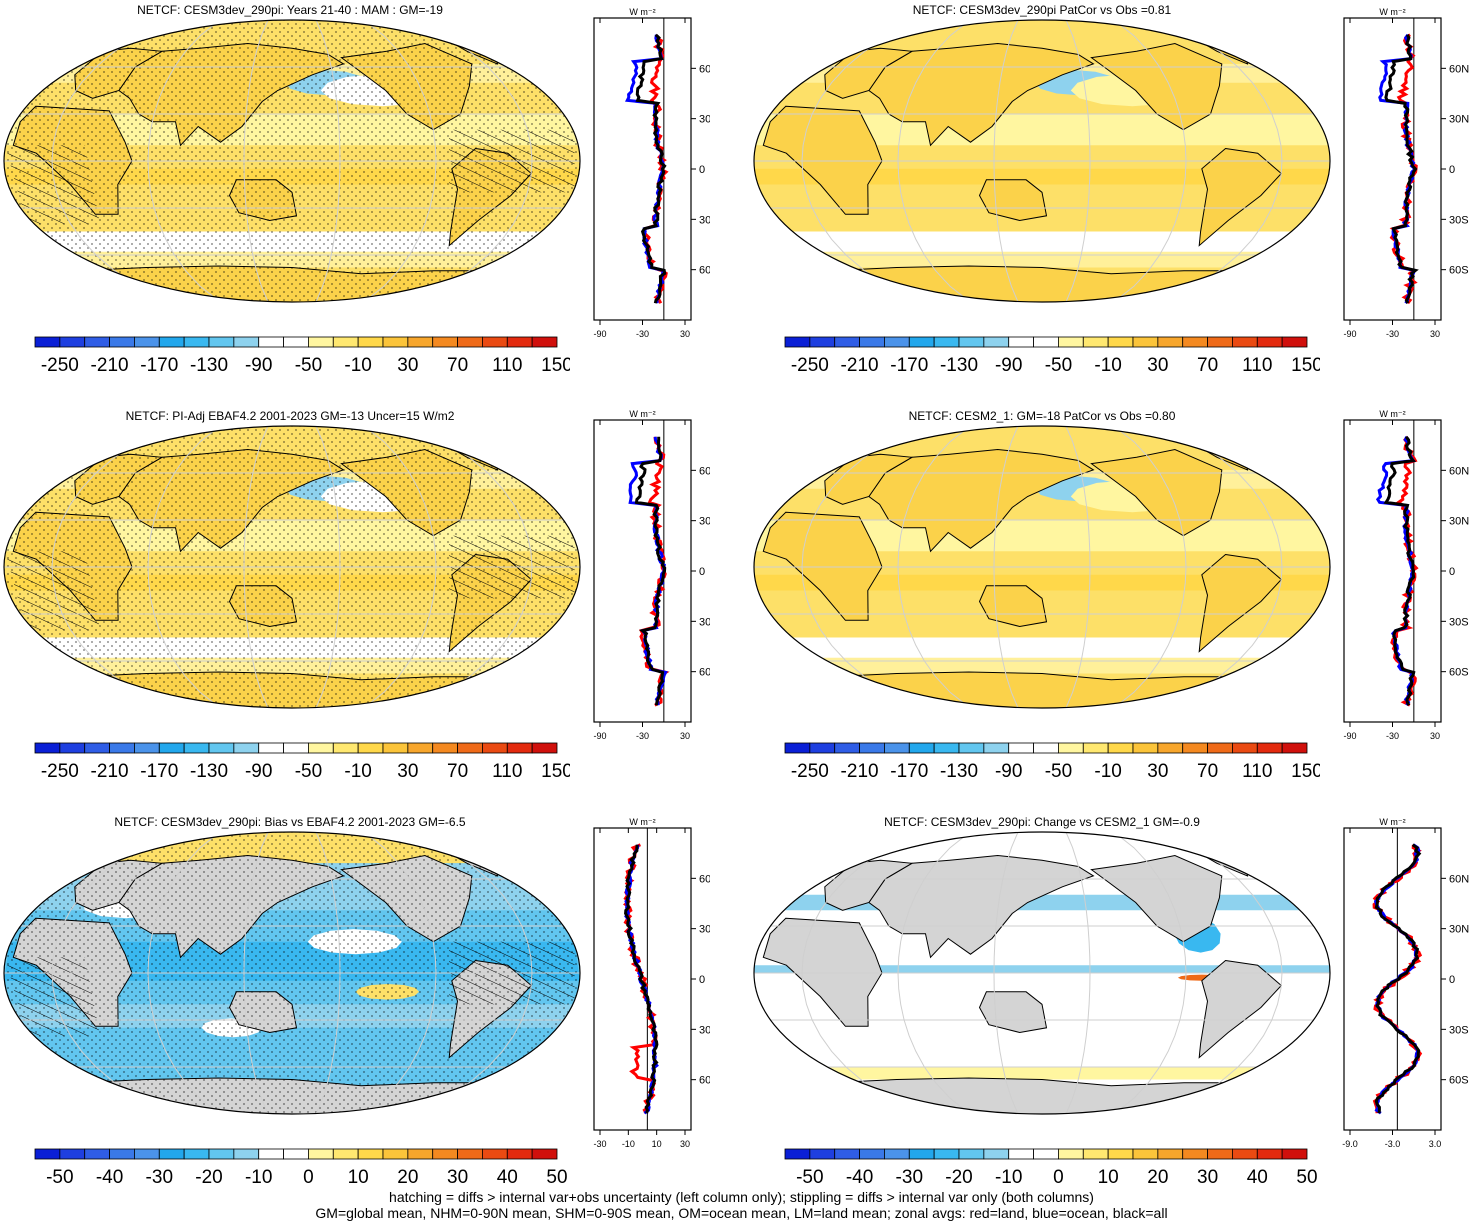 This screenshot has height=1221, width=1483. Describe the element at coordinates (52, 996) in the screenshot. I see `hatch-region-west` at that location.